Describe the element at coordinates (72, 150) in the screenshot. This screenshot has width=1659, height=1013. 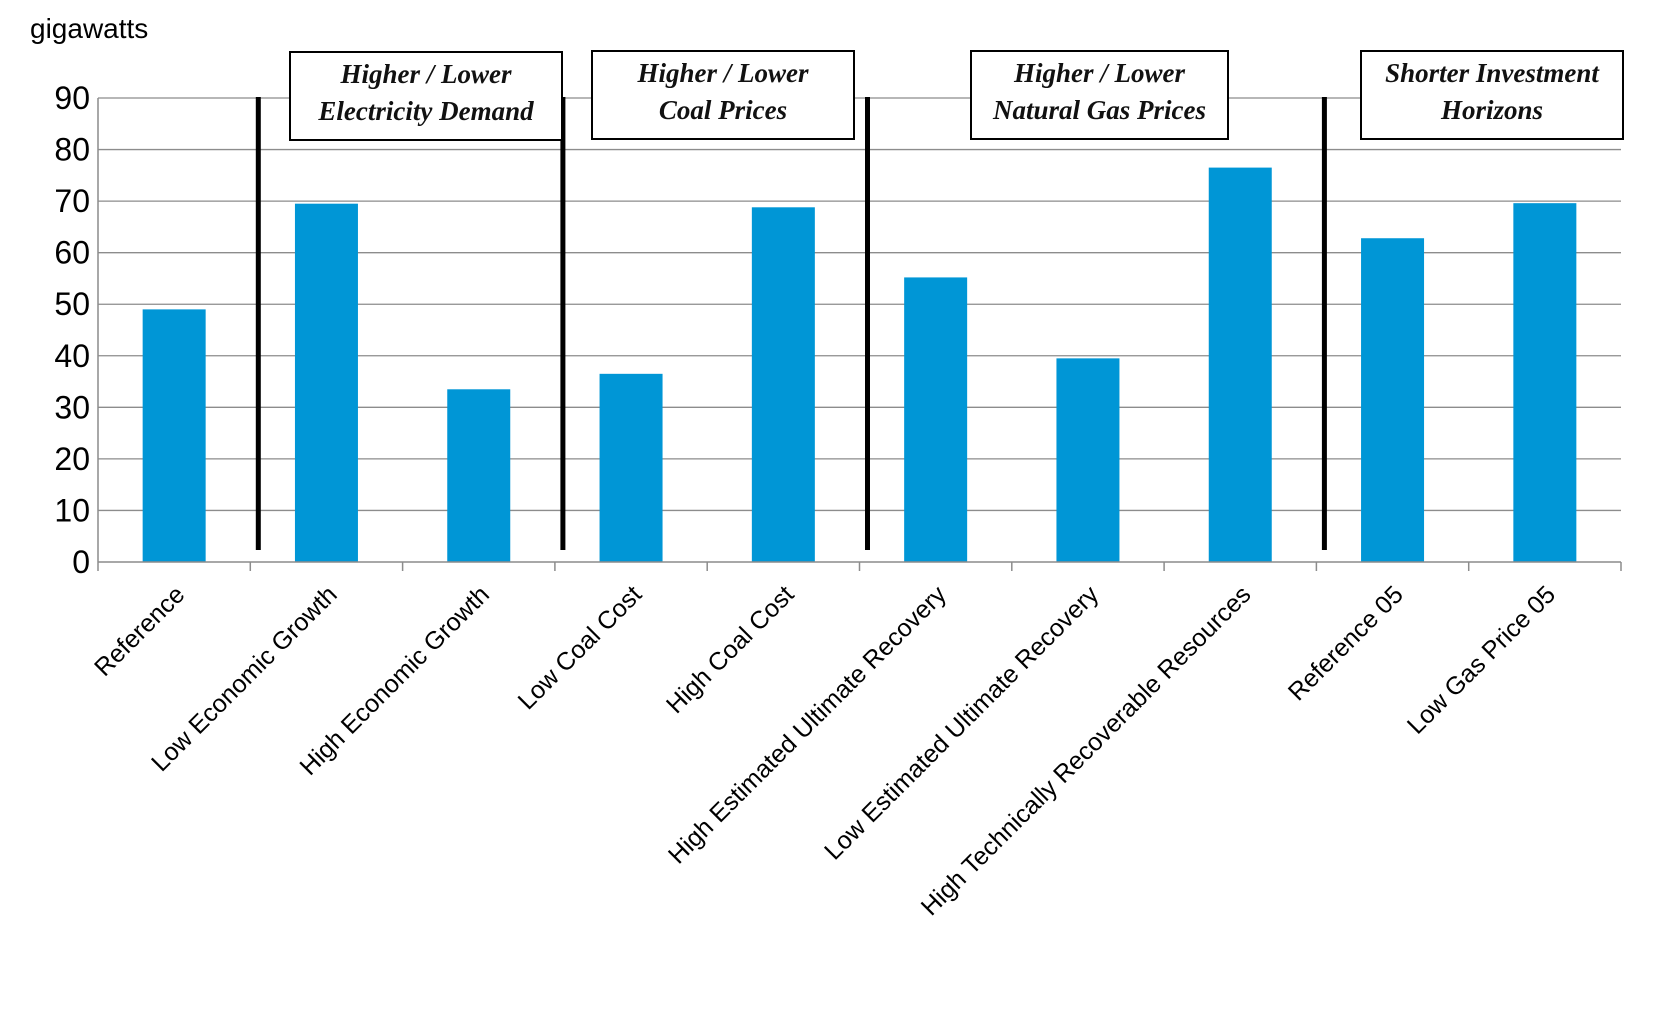
I see `y-tick-label: 80` at that location.